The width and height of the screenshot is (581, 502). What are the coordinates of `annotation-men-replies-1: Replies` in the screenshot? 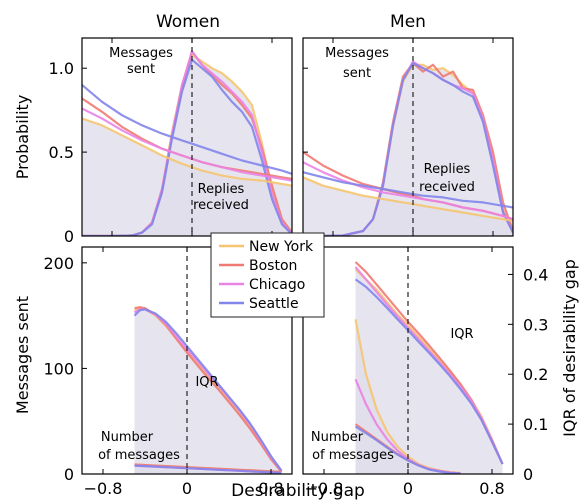 It's located at (447, 169).